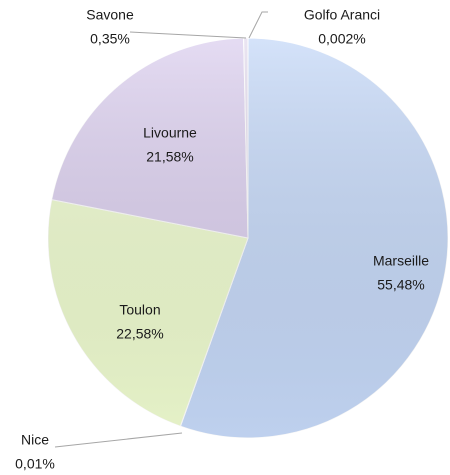 This screenshot has width=450, height=475. What do you see at coordinates (169, 157) in the screenshot?
I see `slice-value-label: 21,58%` at bounding box center [169, 157].